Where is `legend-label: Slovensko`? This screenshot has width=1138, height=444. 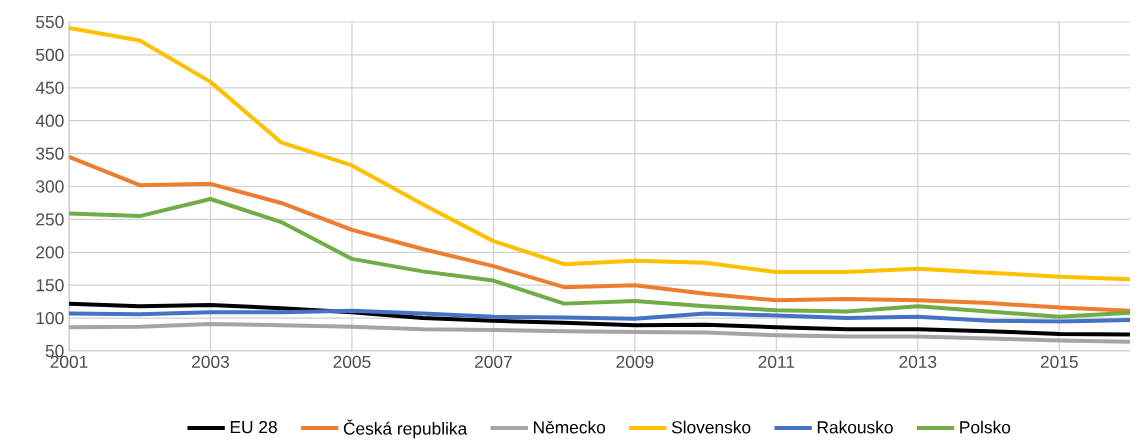 legend-label: Slovensko is located at coordinates (711, 427).